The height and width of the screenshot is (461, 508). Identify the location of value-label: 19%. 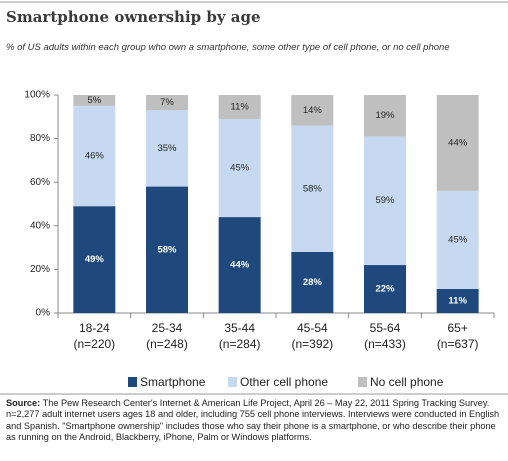
(385, 115).